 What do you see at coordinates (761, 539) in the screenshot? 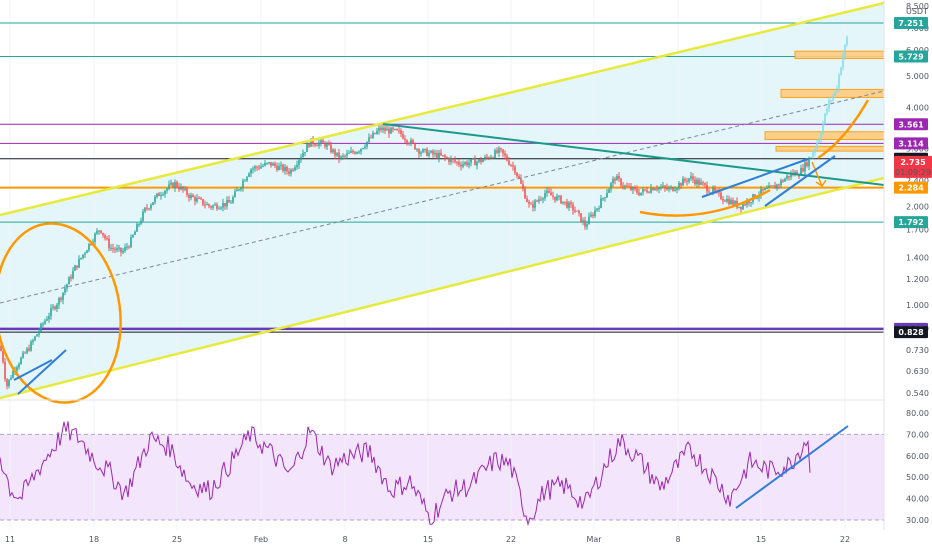
I see `x-tick-label: 15` at bounding box center [761, 539].